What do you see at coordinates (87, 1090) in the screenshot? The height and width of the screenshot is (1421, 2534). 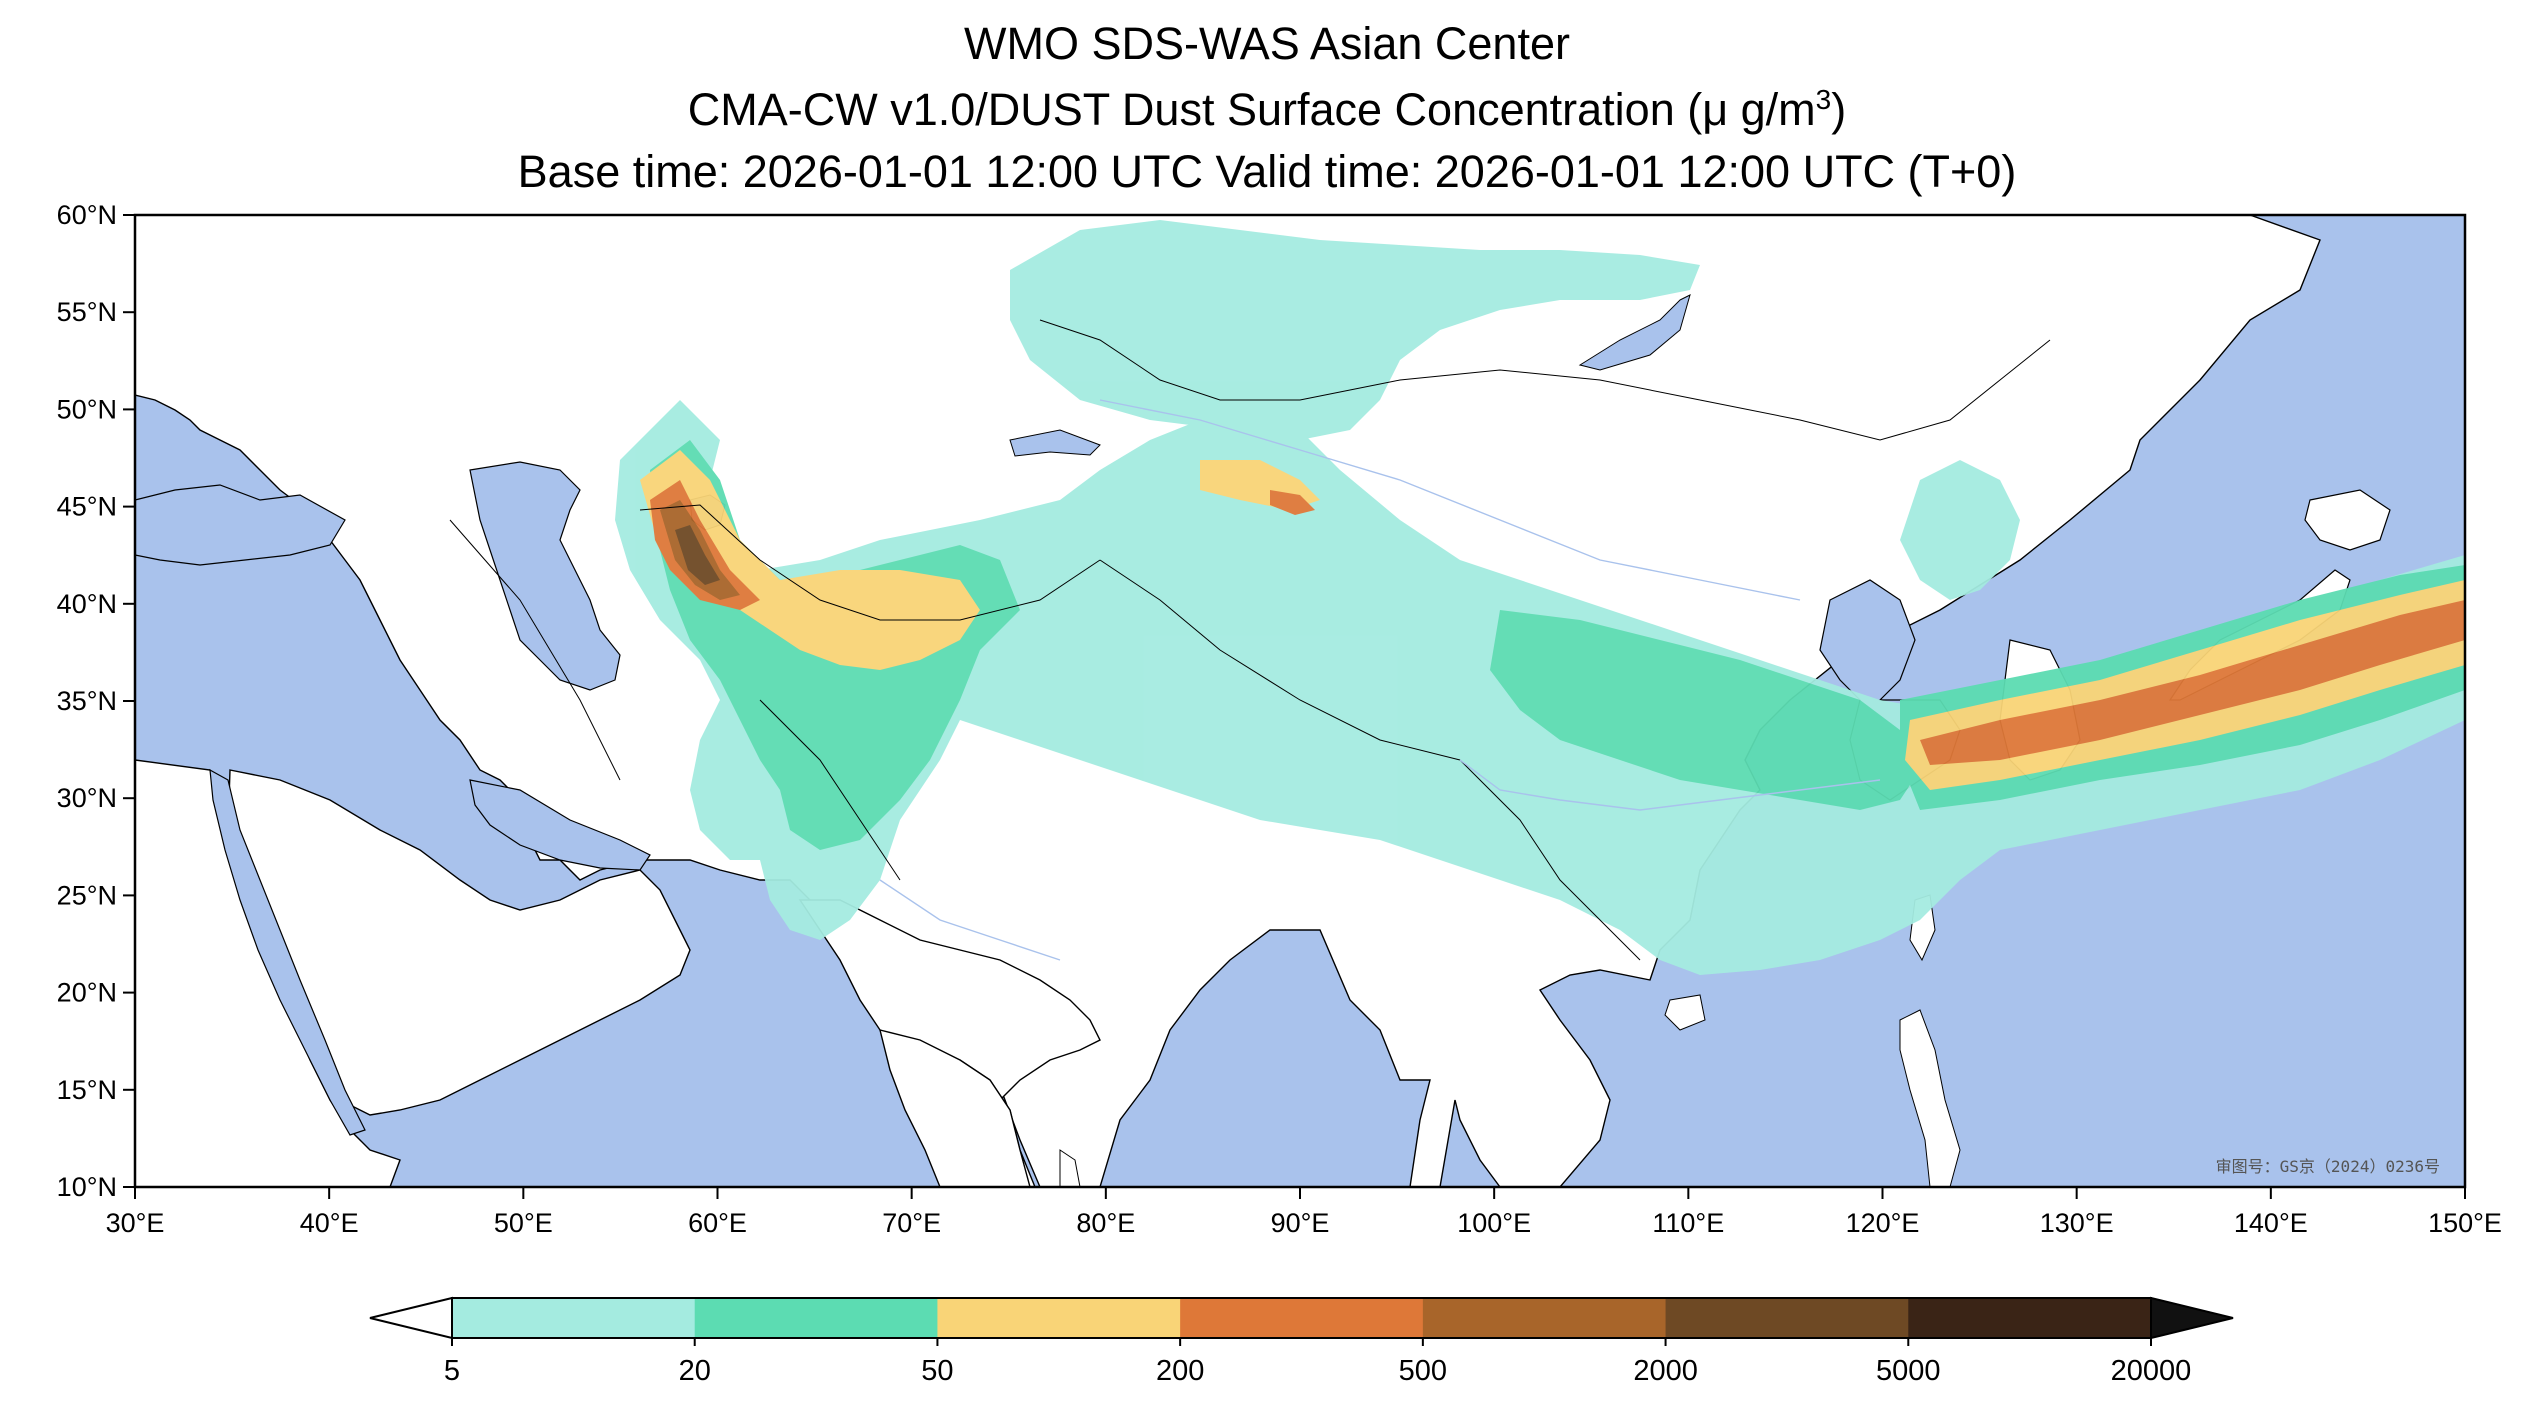 I see `y-tick-label: 15°N` at bounding box center [87, 1090].